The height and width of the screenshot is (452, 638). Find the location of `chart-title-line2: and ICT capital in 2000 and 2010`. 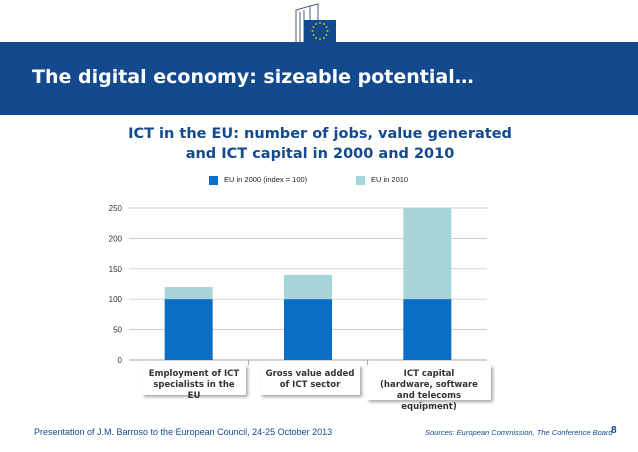

chart-title-line2: and ICT capital in 2000 and 2010 is located at coordinates (320, 154).